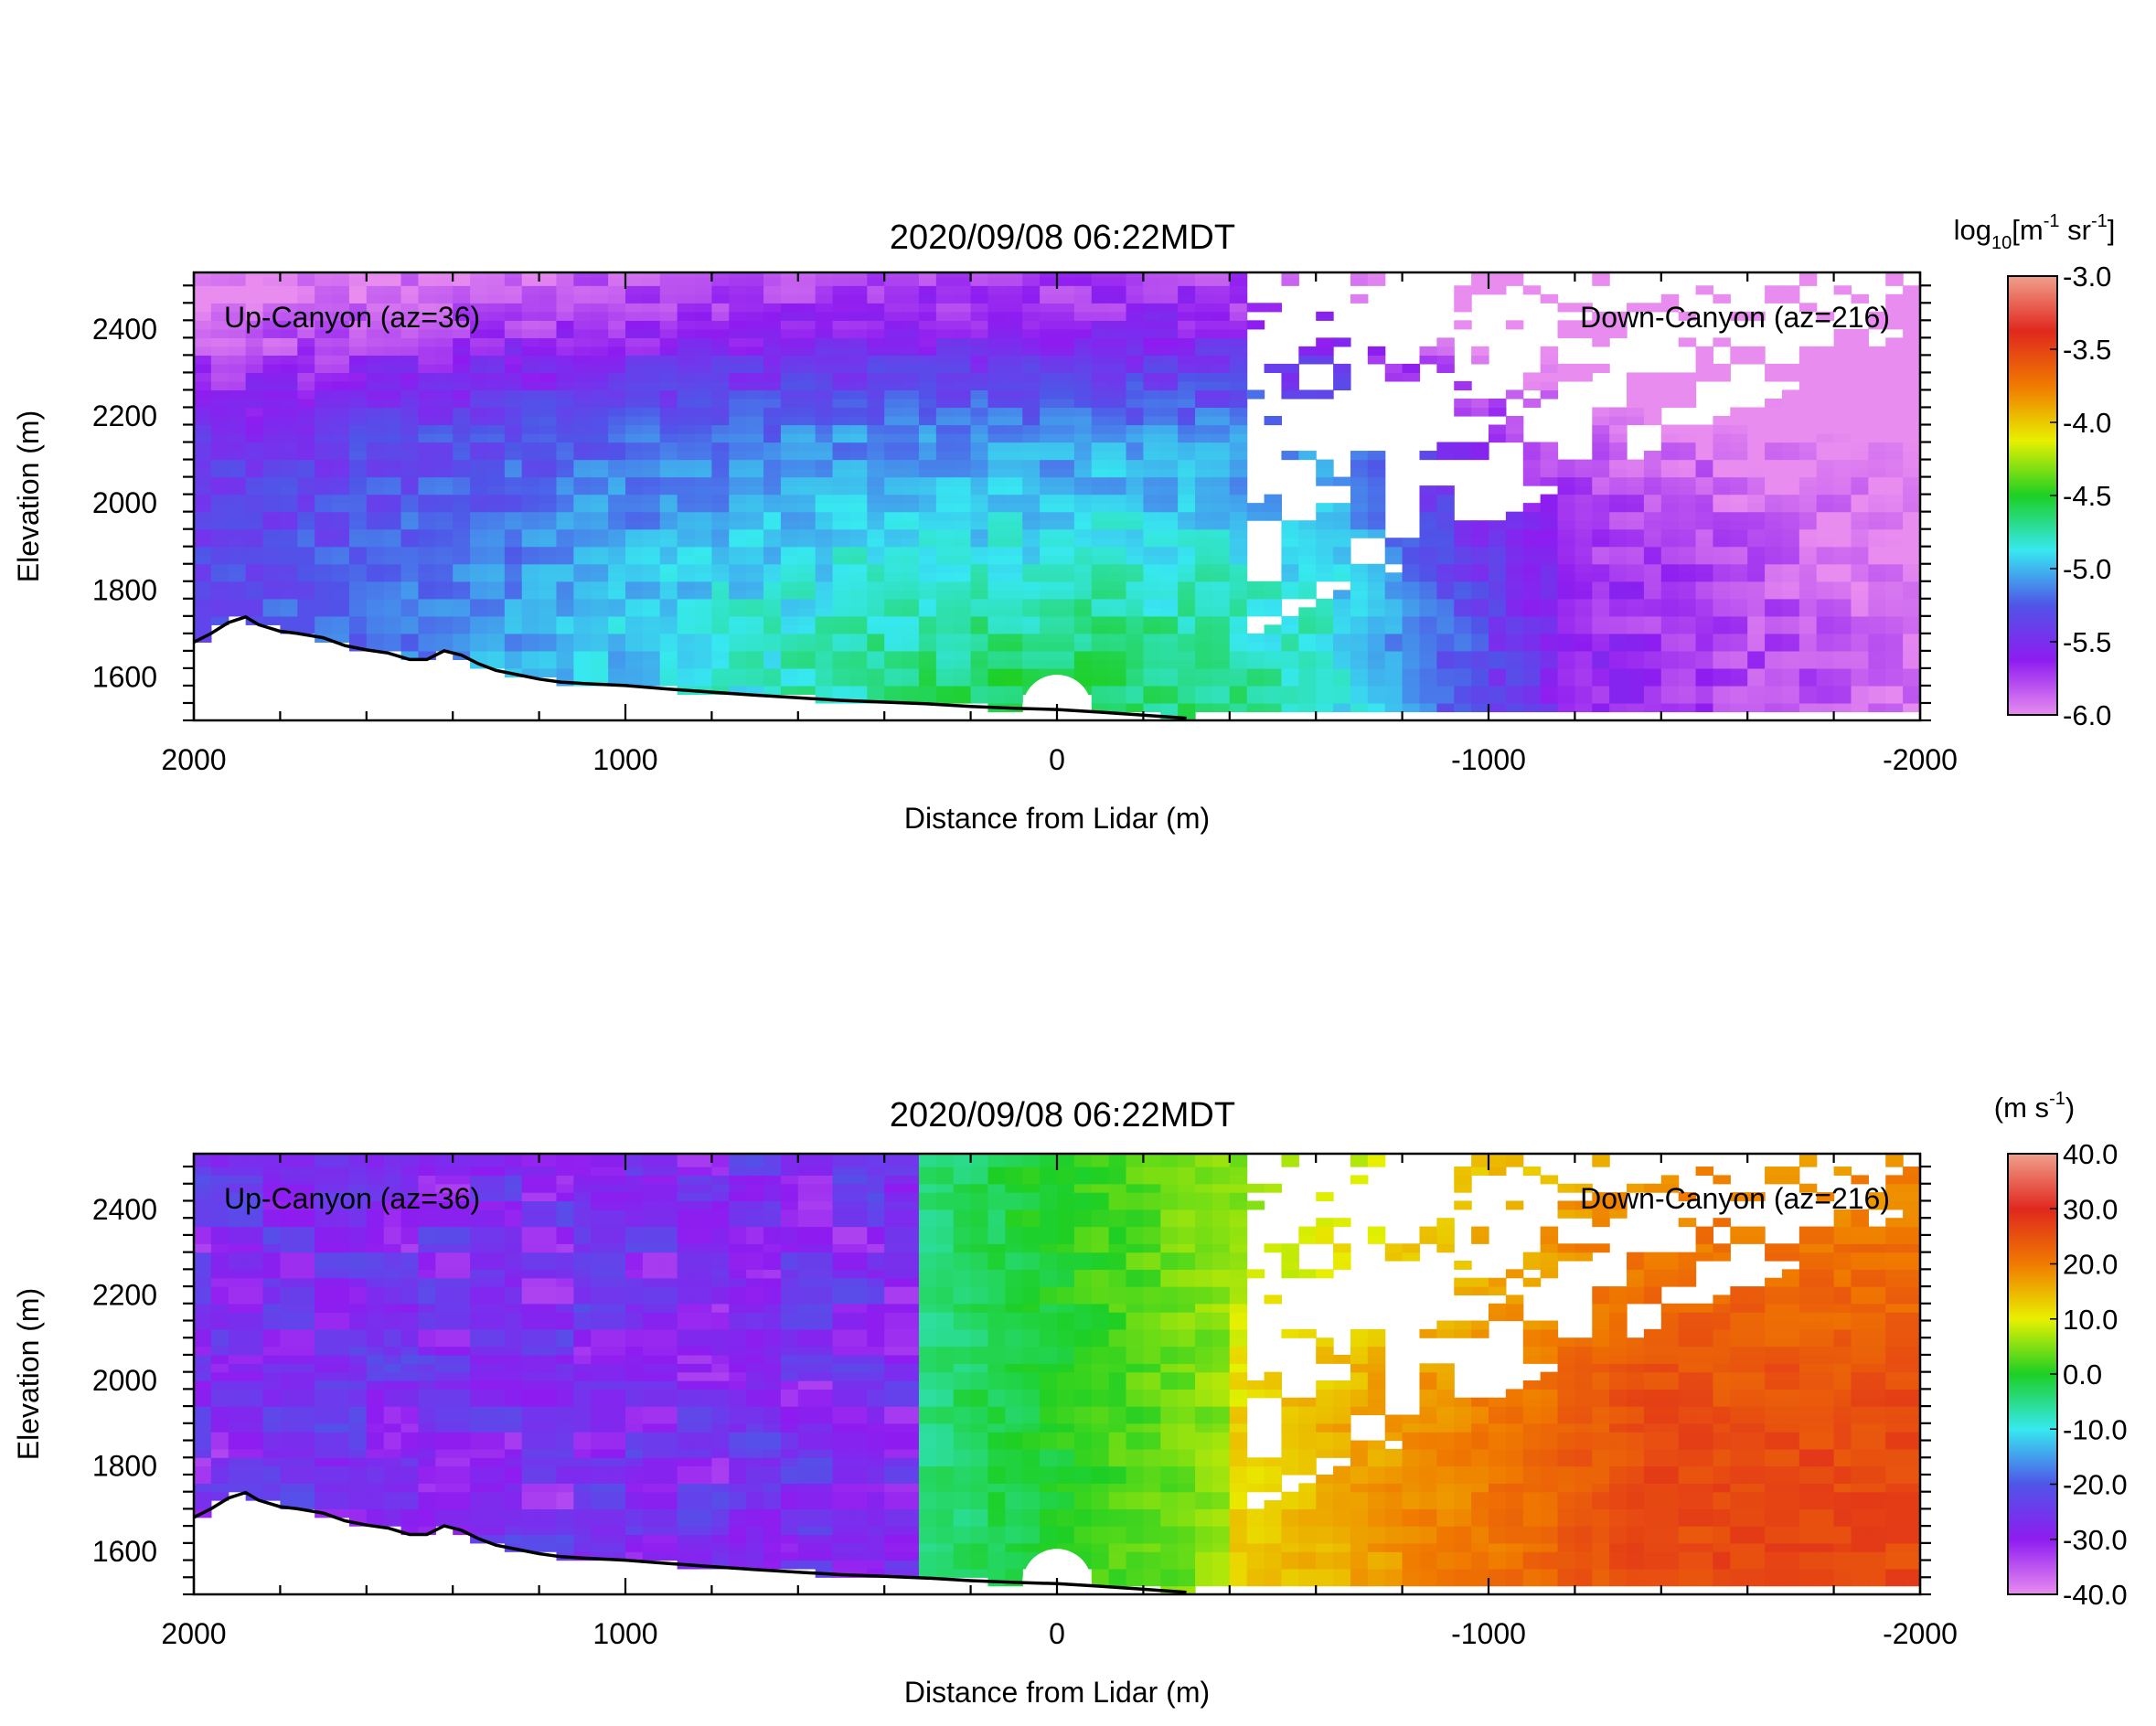 The image size is (2156, 1726). Describe the element at coordinates (2090, 1154) in the screenshot. I see `colorbar-tick-label: 40.0` at that location.